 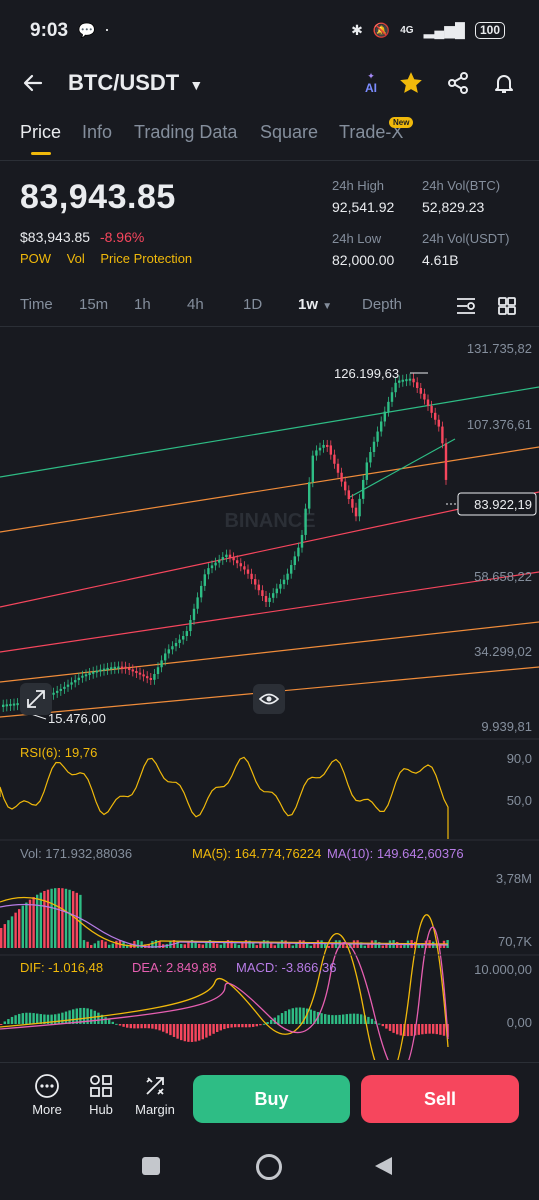 I want to click on bluetooth-icon: ✱, so click(x=357, y=30).